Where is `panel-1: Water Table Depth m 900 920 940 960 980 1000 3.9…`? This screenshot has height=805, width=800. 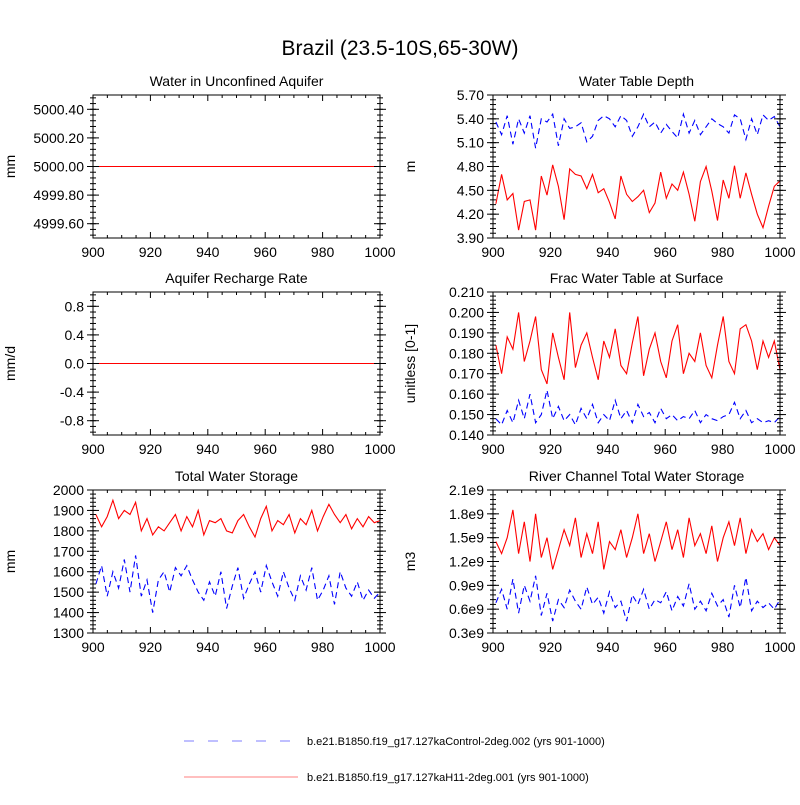
panel-1: Water Table Depth m 900 920 940 960 980 1000 3.9… is located at coordinates (599, 166).